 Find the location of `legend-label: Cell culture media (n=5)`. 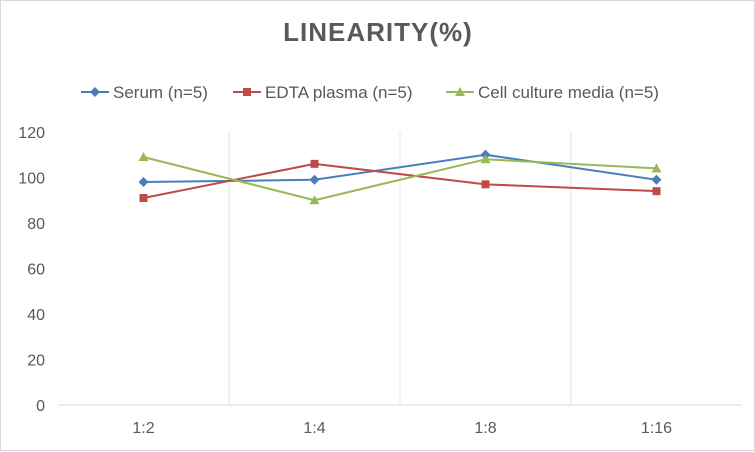

legend-label: Cell culture media (n=5) is located at coordinates (568, 92).